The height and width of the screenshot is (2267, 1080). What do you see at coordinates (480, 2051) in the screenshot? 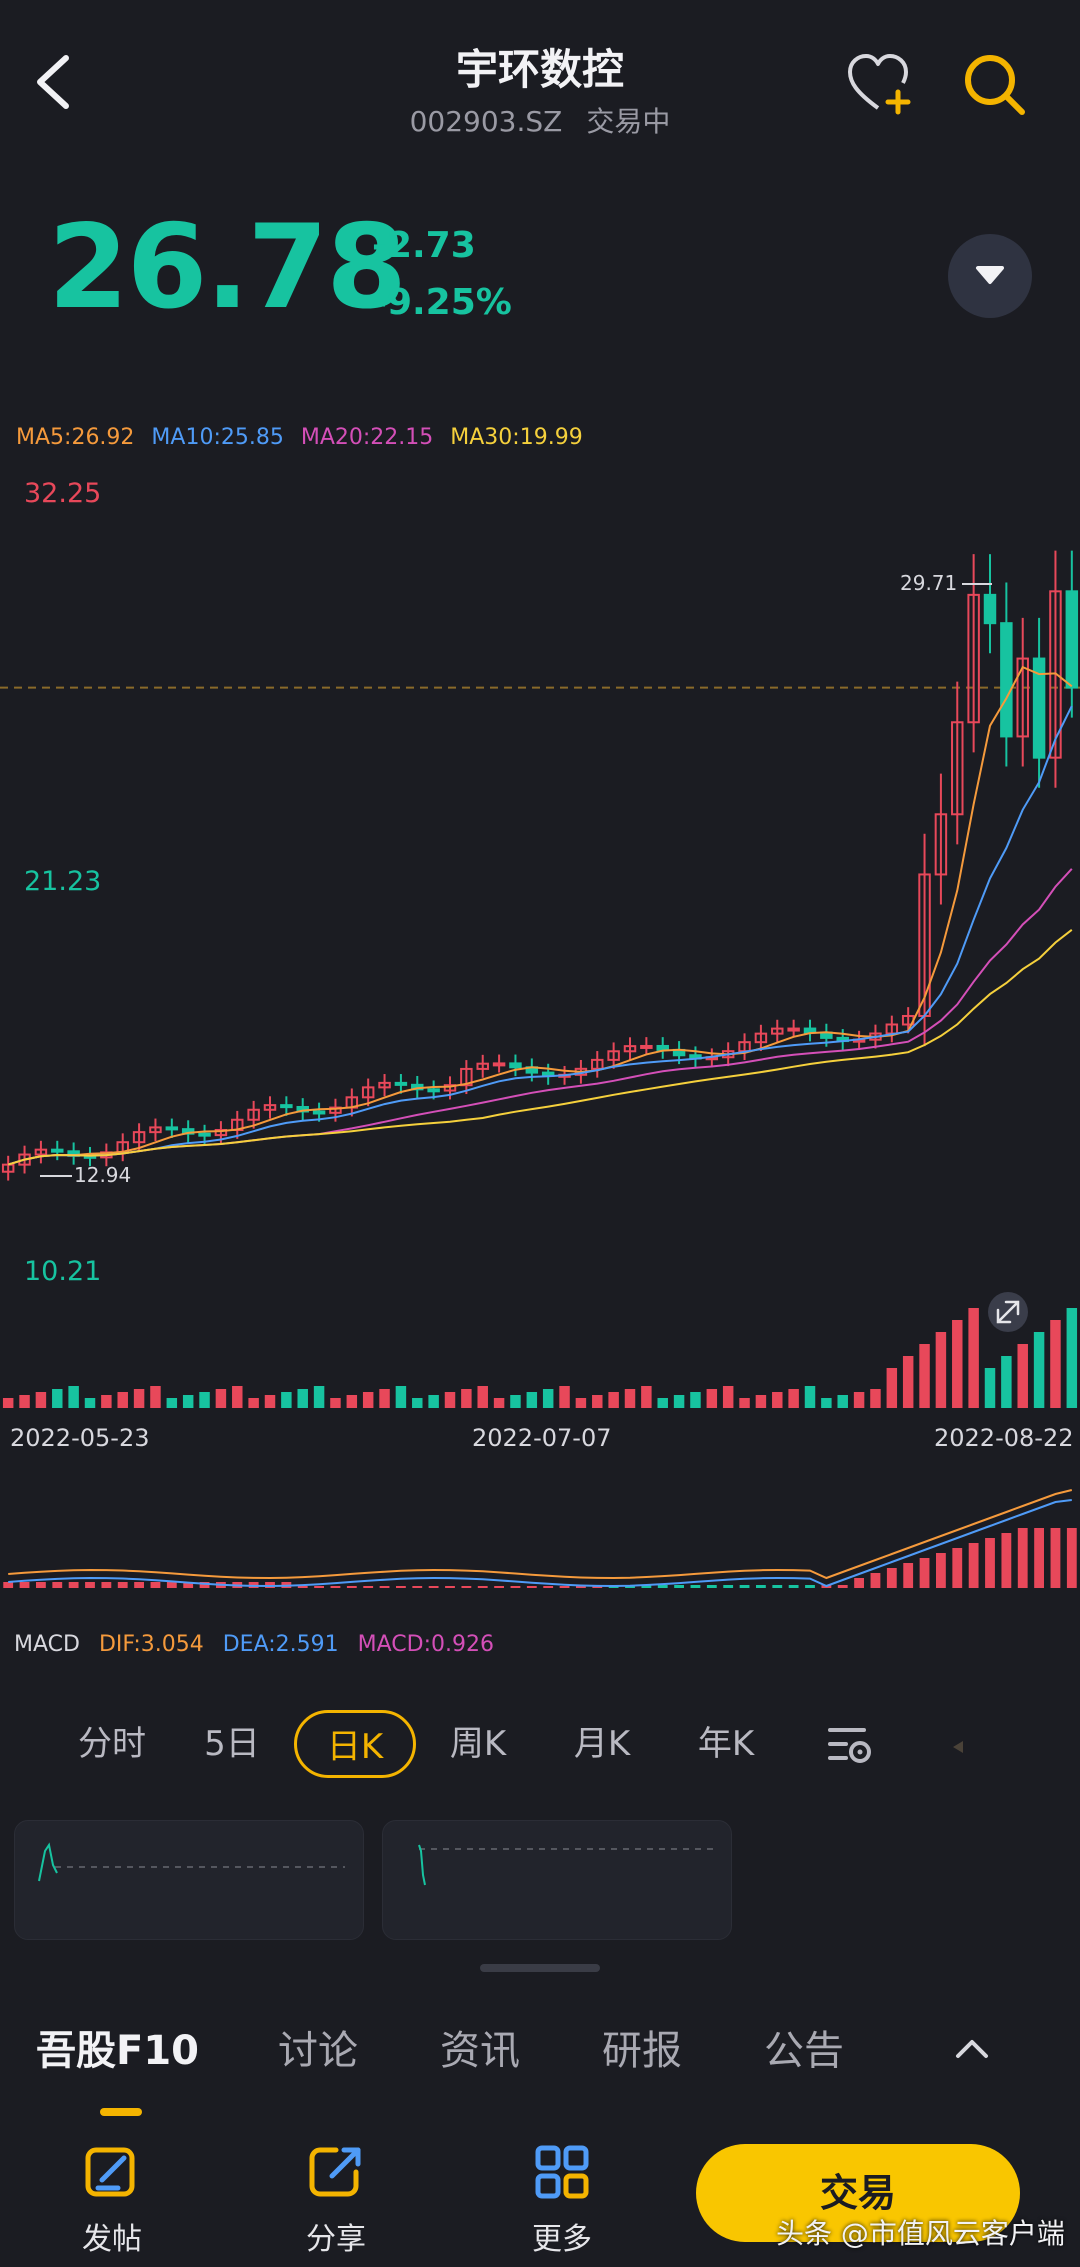
I see `tab-news: 资讯` at bounding box center [480, 2051].